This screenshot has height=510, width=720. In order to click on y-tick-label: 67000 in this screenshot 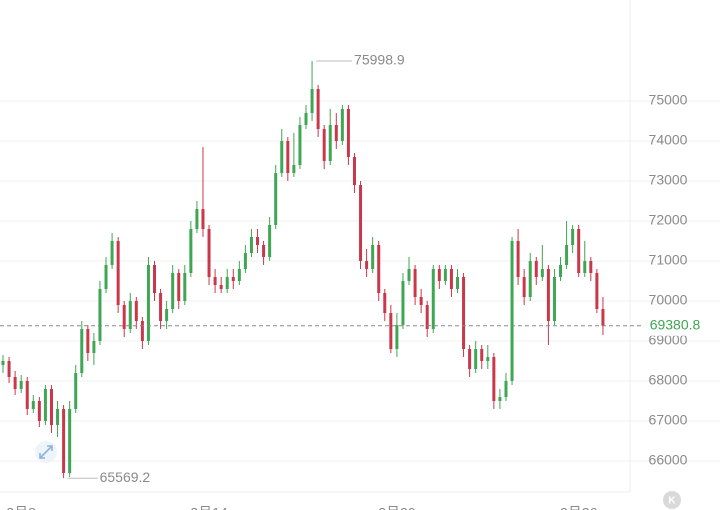, I will do `click(668, 420)`.